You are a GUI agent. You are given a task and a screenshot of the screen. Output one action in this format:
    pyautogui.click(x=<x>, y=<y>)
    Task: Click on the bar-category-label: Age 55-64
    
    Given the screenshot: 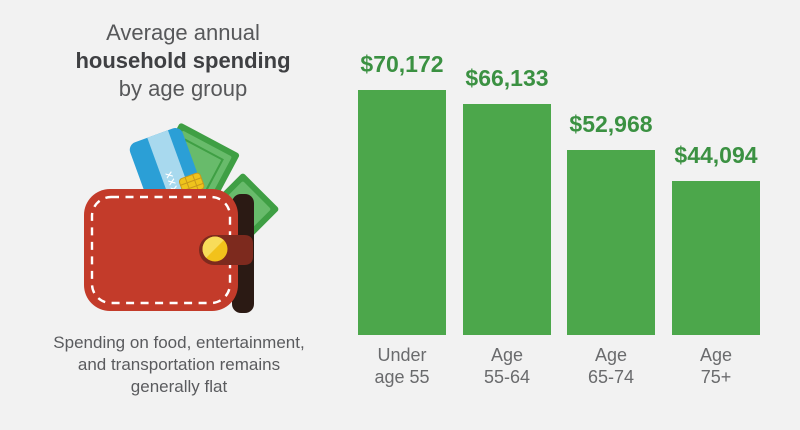 What is the action you would take?
    pyautogui.click(x=507, y=366)
    